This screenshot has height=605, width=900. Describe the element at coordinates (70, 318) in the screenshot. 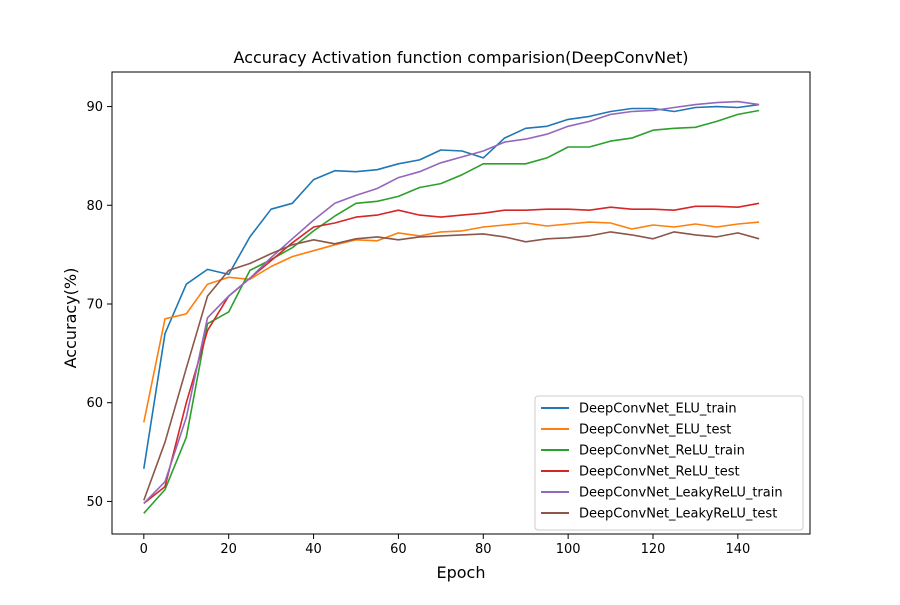

I see `y-axis-label: Accuracy(%)` at that location.